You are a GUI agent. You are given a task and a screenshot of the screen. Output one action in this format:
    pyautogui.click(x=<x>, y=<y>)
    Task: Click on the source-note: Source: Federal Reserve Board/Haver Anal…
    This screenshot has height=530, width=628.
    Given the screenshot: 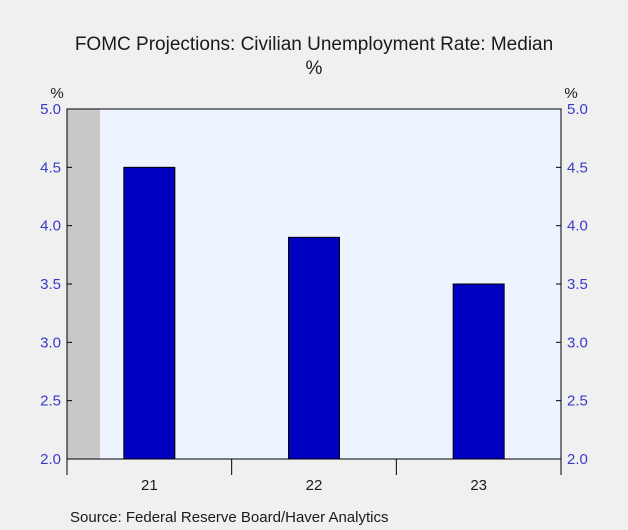 What is the action you would take?
    pyautogui.click(x=229, y=517)
    